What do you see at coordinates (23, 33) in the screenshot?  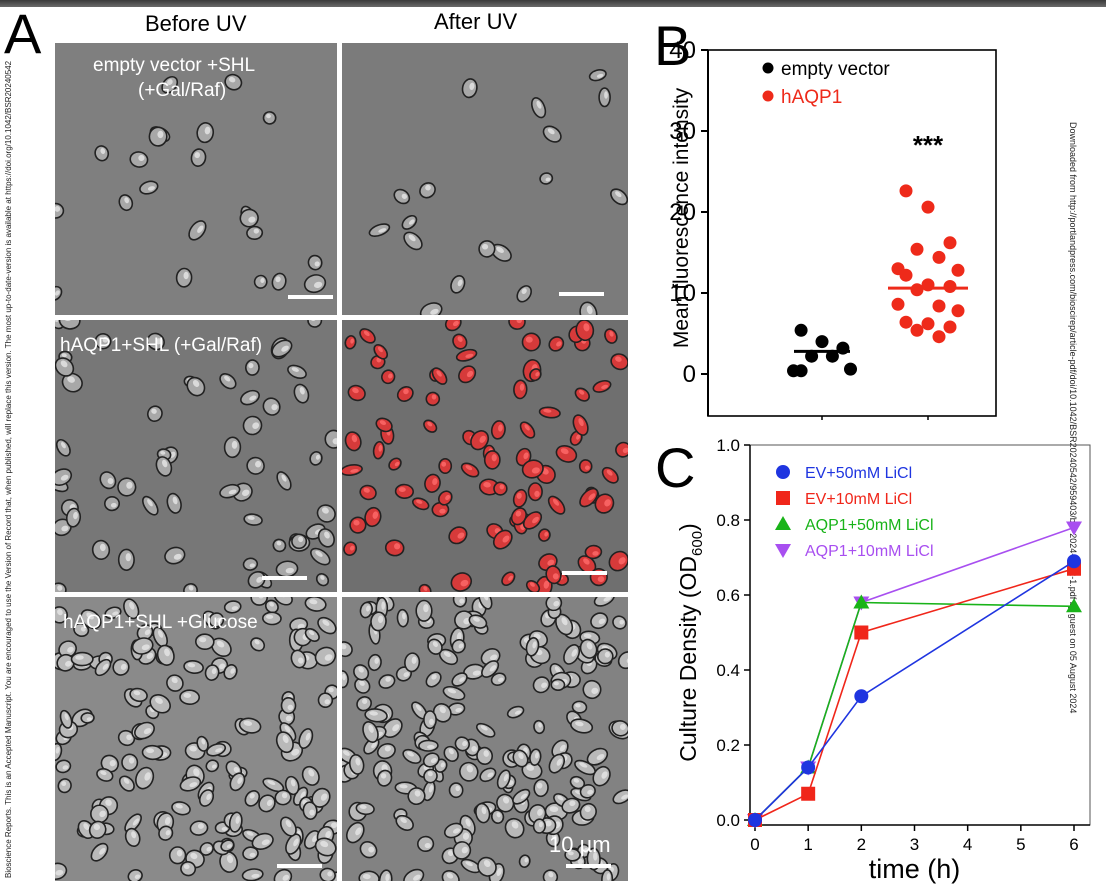 I see `panel-a-letter: A` at bounding box center [23, 33].